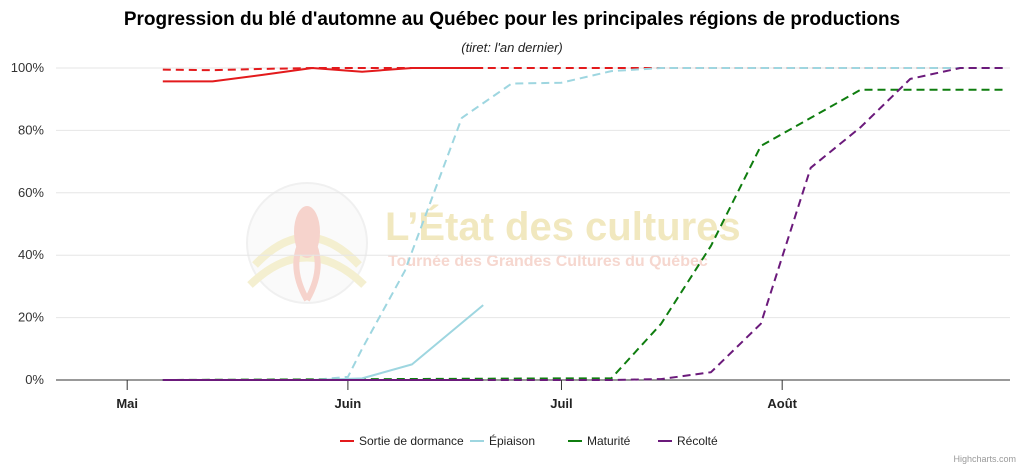  Describe the element at coordinates (323, 342) in the screenshot. I see `series-line-epiaison` at that location.